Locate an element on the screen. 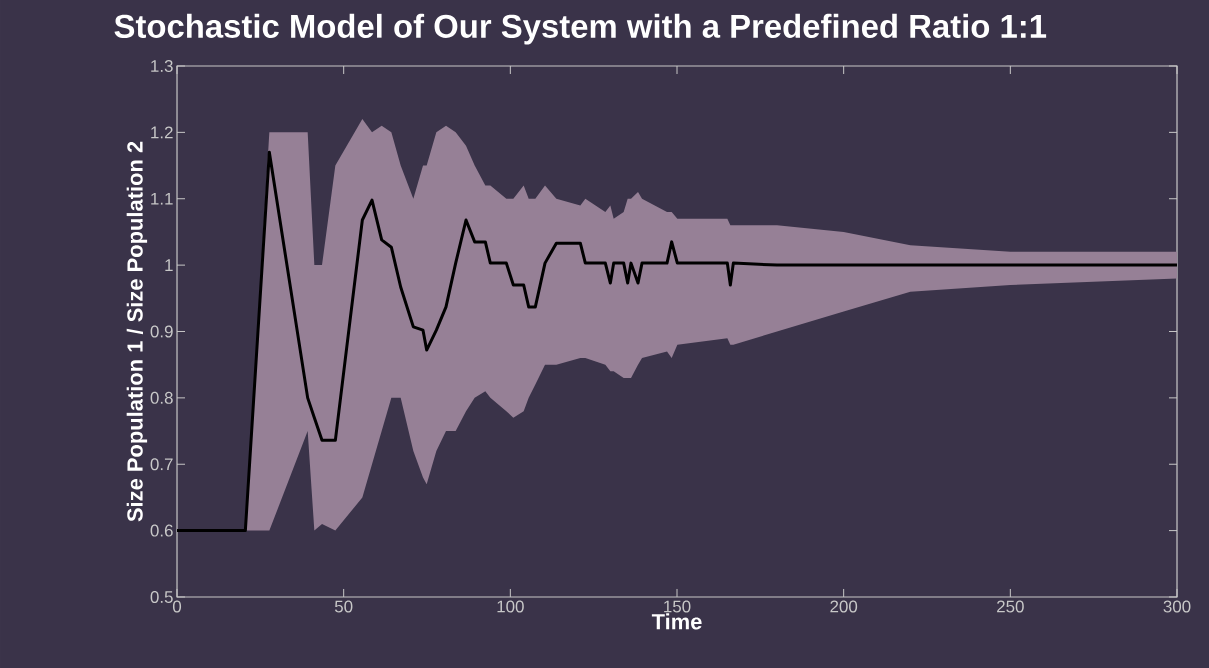 This screenshot has width=1209, height=668. x-tick-label: 200 is located at coordinates (844, 606).